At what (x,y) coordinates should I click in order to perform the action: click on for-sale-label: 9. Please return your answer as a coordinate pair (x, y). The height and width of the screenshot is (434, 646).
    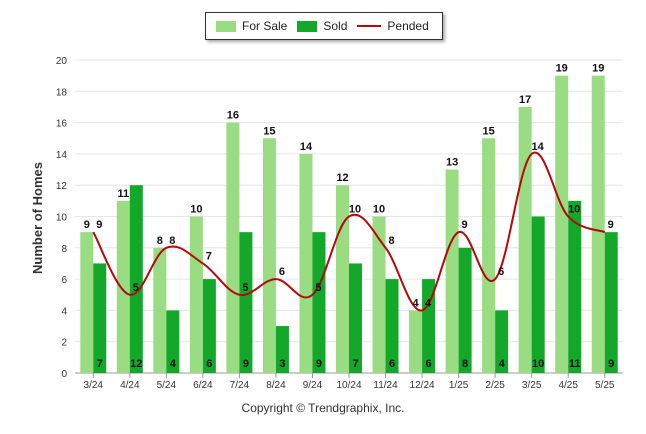
    Looking at the image, I should click on (87, 225).